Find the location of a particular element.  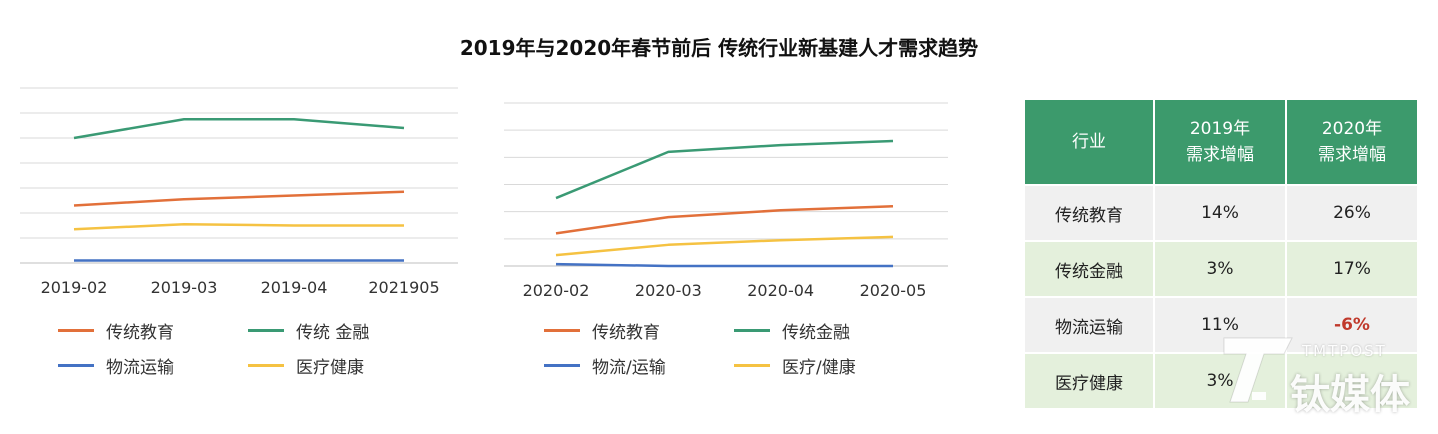

header-2020: 2020年 需求增幅 is located at coordinates (1352, 142).